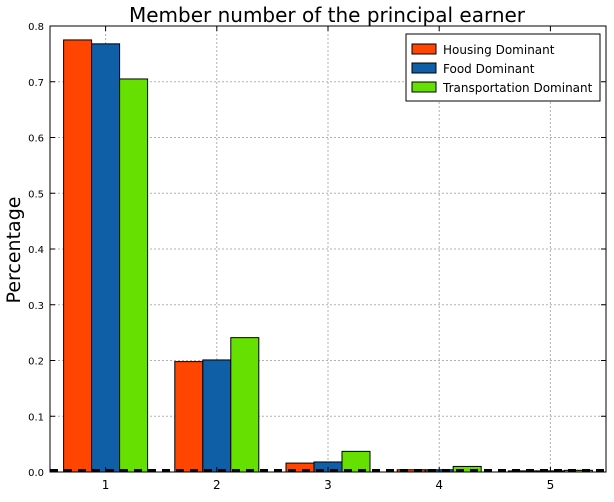 The image size is (614, 502). Describe the element at coordinates (36, 362) in the screenshot. I see `y-tick-label: 0.2` at that location.